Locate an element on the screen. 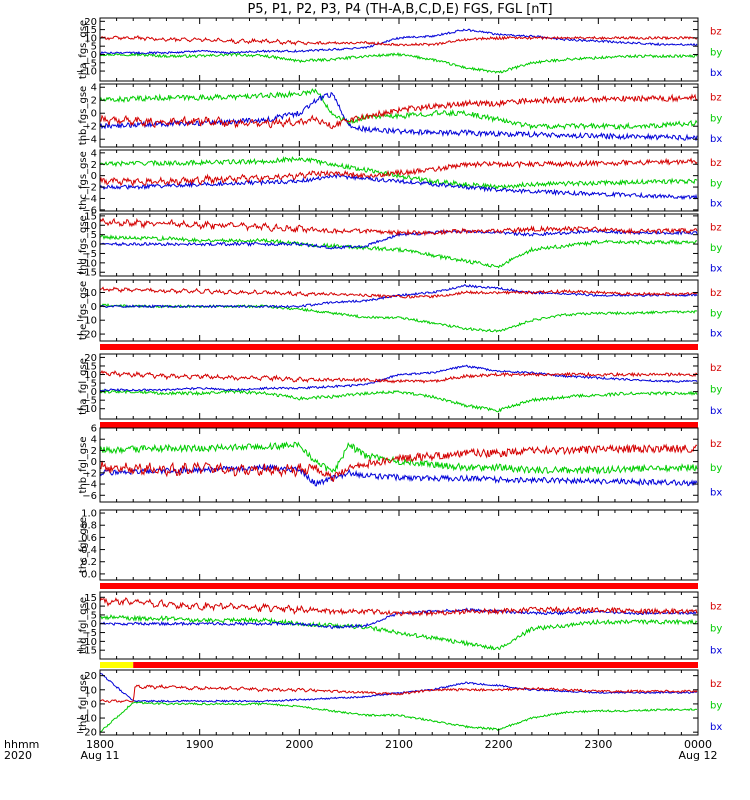  series-bx-tha_fgs_gse is located at coordinates (399, 41).